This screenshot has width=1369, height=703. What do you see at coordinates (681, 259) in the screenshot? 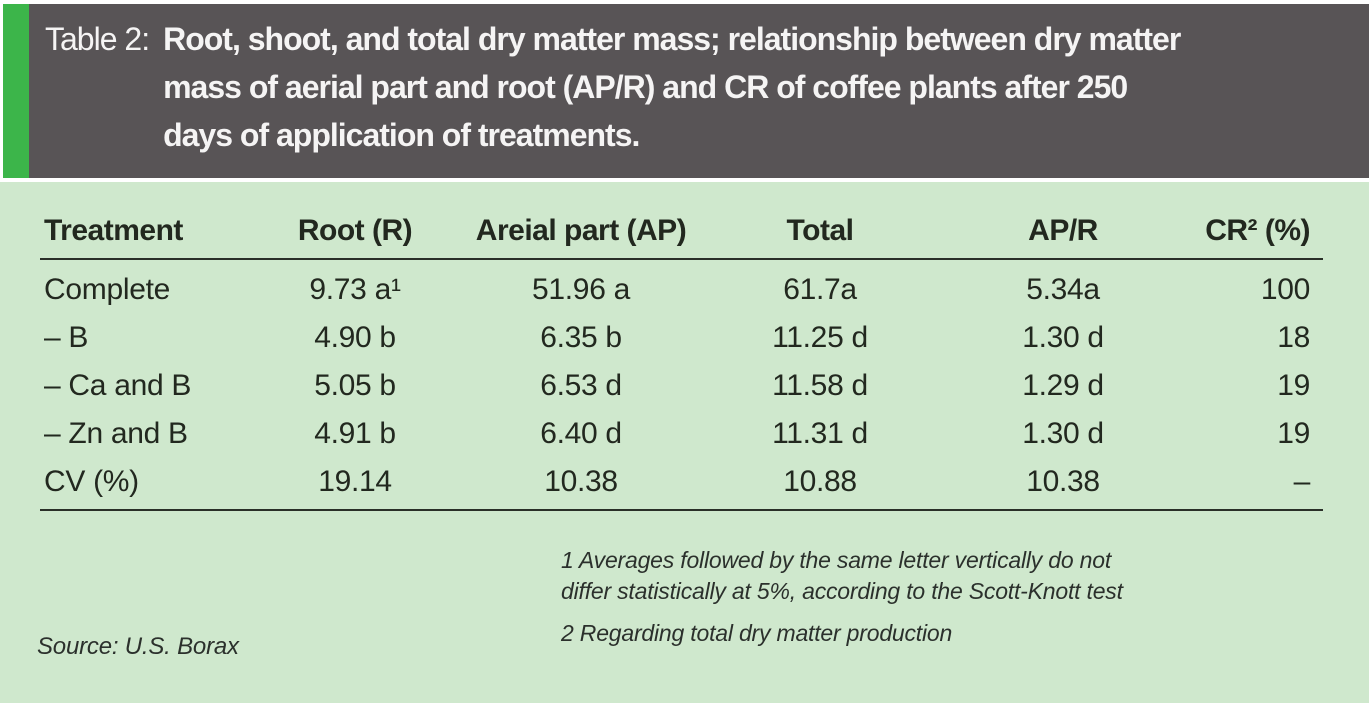
I see `table-top-rule` at bounding box center [681, 259].